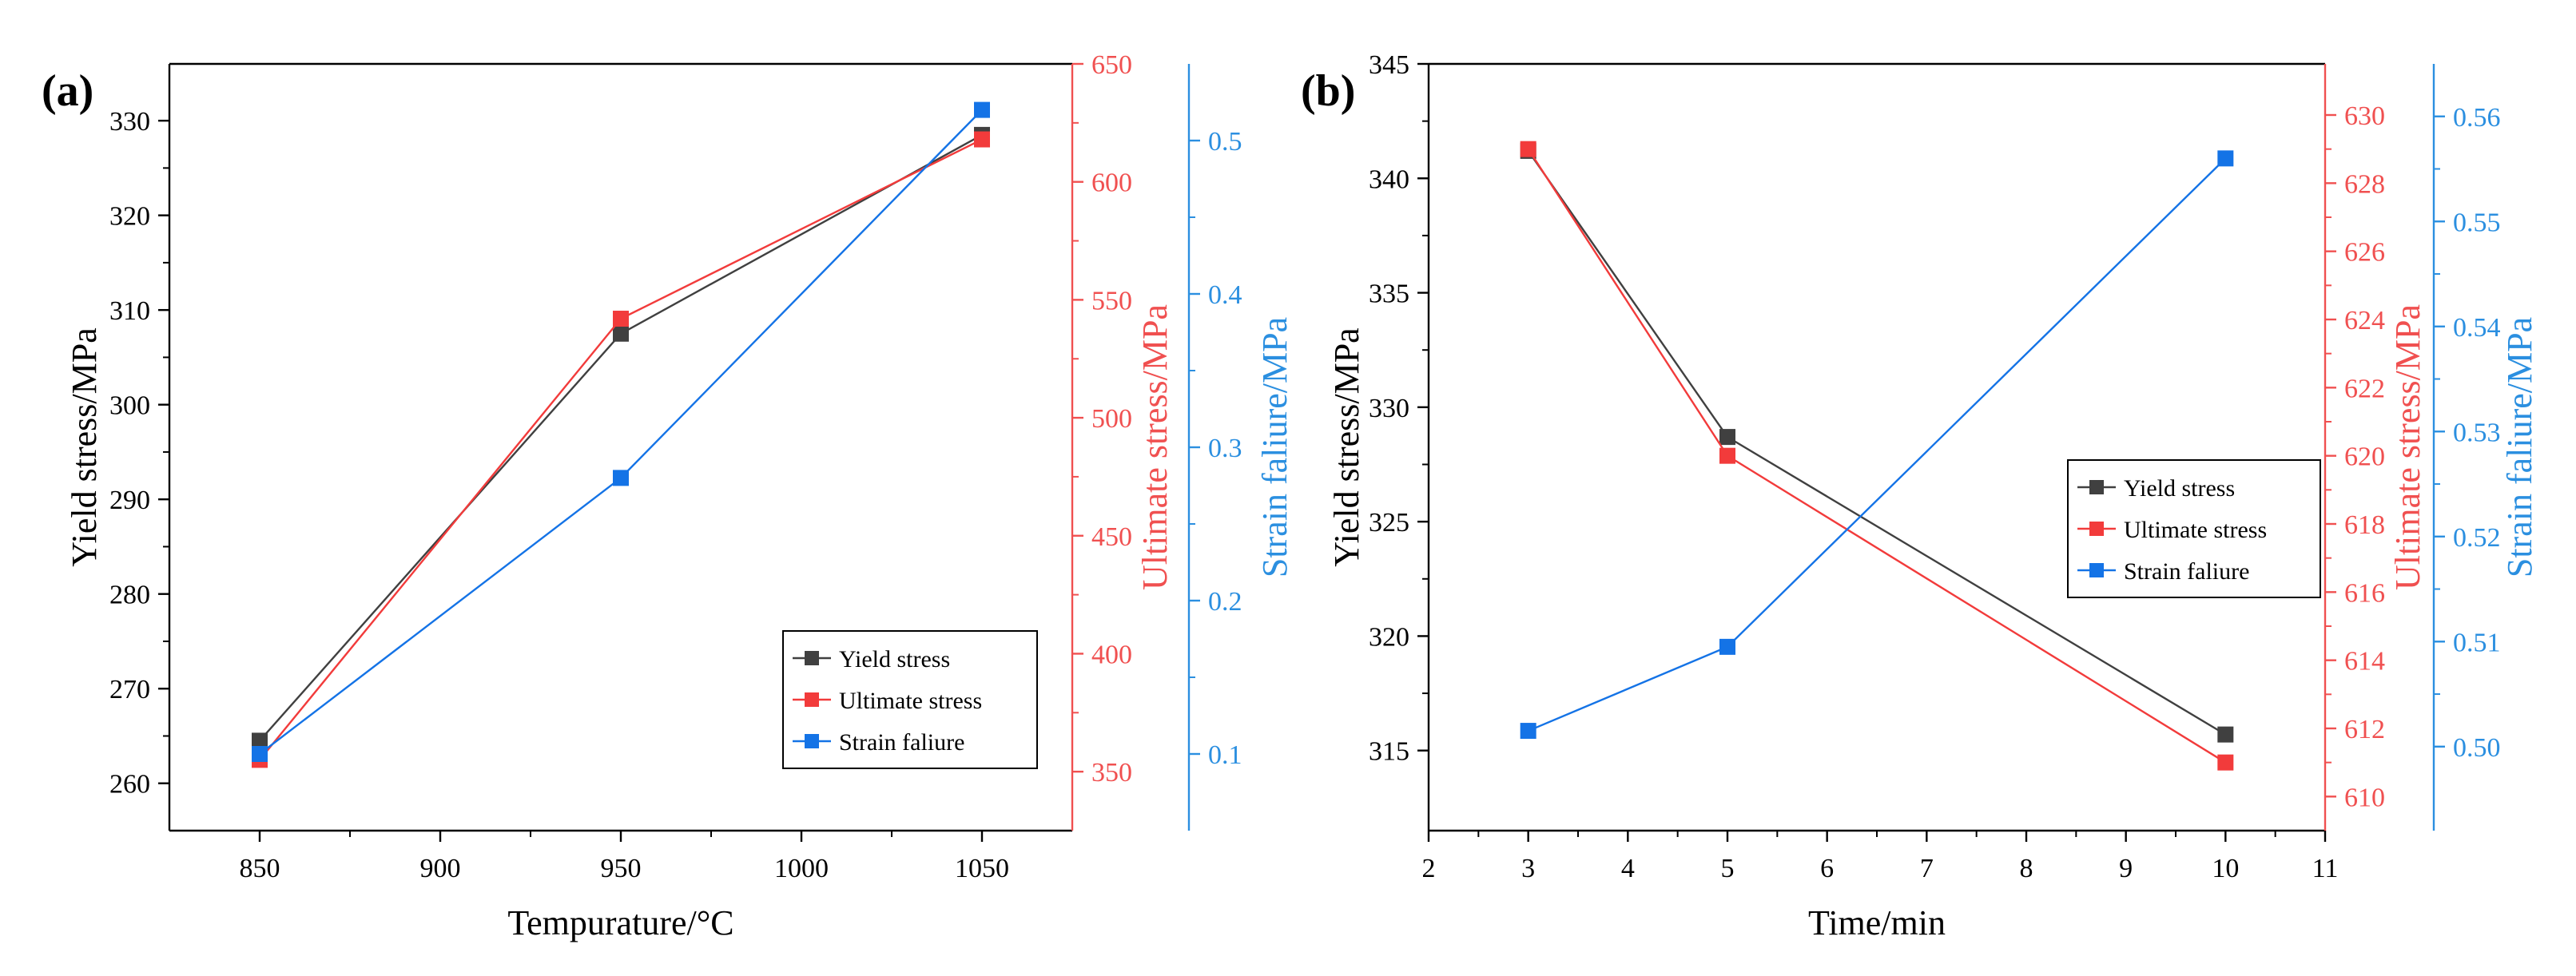 Image resolution: width=2576 pixels, height=976 pixels. I want to click on panel-label: (b), so click(1328, 91).